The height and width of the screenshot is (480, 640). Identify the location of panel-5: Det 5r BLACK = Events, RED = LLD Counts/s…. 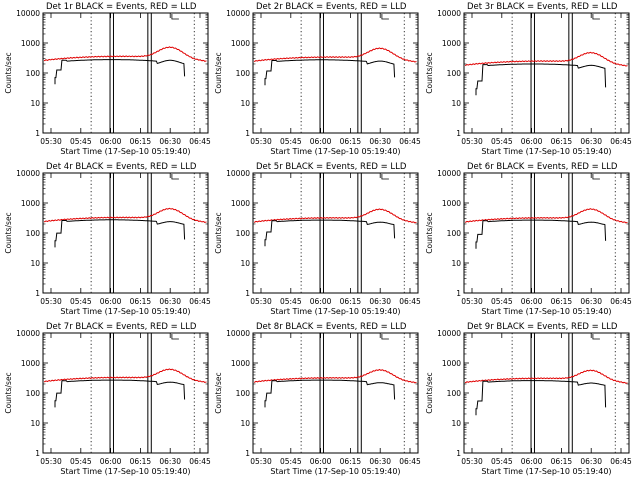
(317, 239).